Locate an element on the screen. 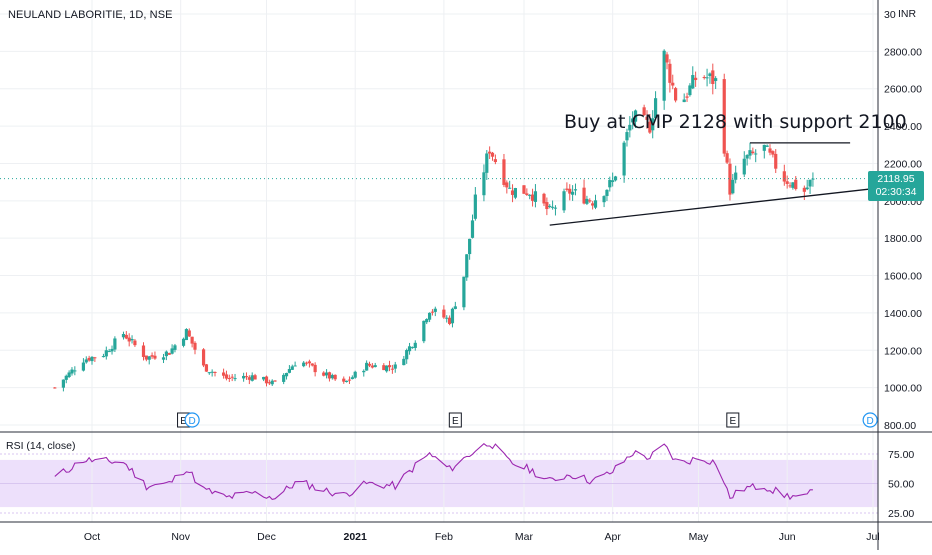 This screenshot has width=932, height=555. rsi-tick-label: 75.00 is located at coordinates (901, 455).